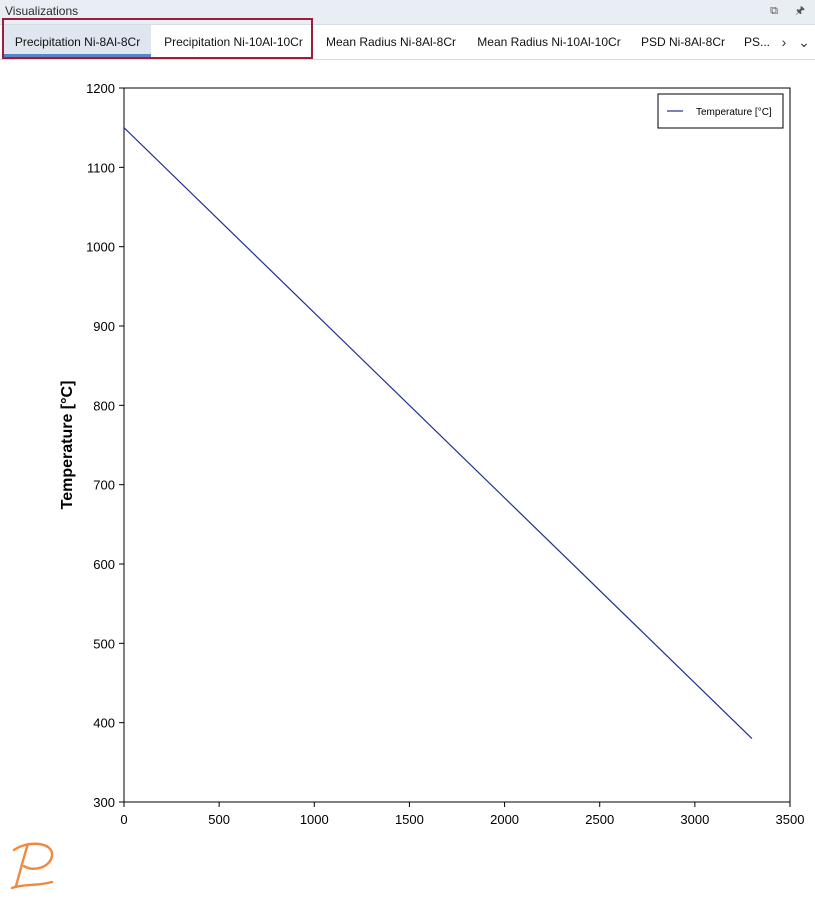 The width and height of the screenshot is (815, 906). Describe the element at coordinates (734, 112) in the screenshot. I see `legend-label: Temperature [°C]` at that location.